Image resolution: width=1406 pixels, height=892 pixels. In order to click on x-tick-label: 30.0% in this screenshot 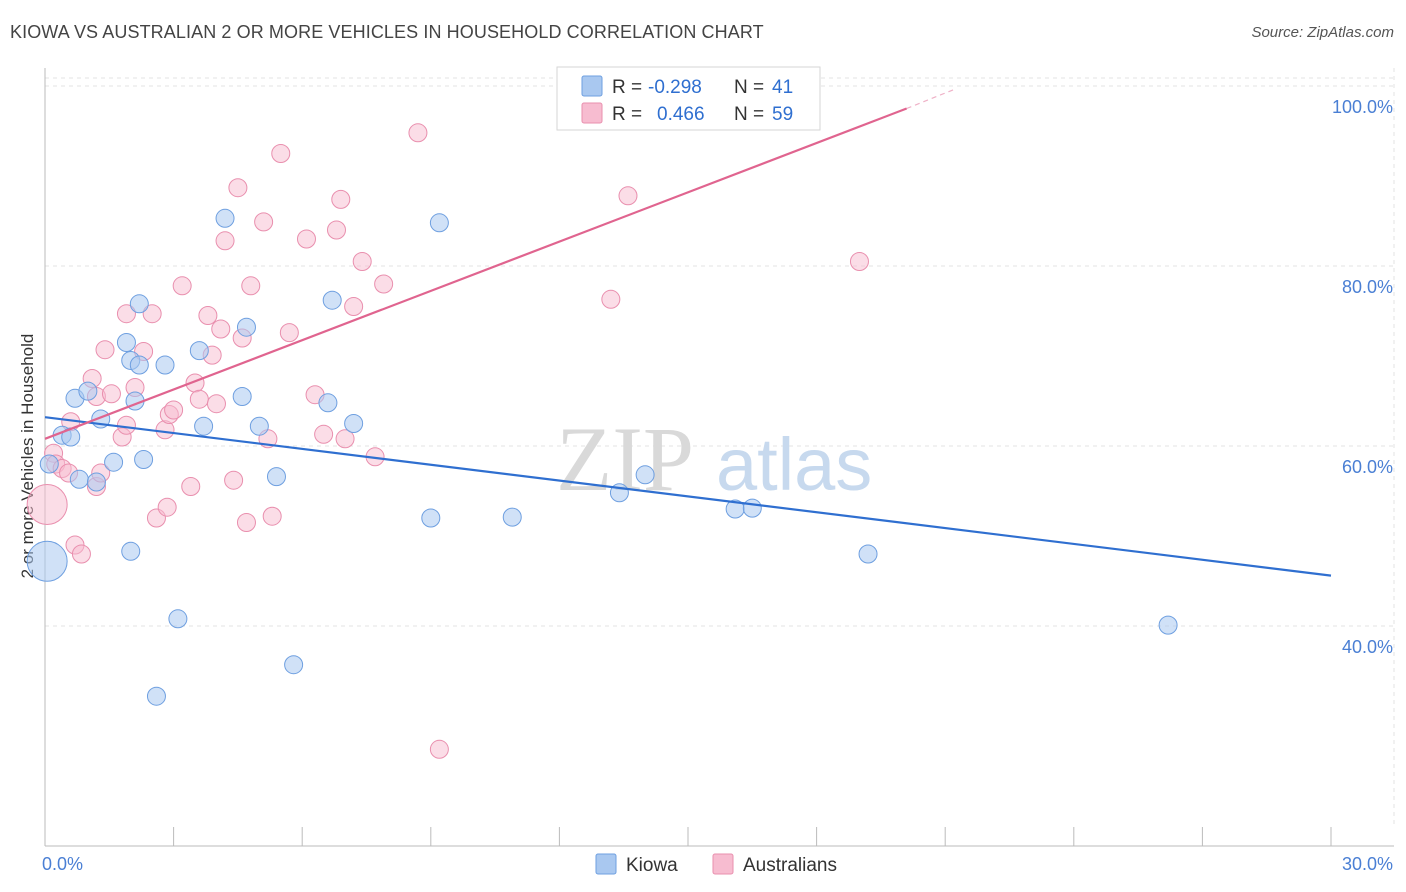, I will do `click(1367, 864)`.